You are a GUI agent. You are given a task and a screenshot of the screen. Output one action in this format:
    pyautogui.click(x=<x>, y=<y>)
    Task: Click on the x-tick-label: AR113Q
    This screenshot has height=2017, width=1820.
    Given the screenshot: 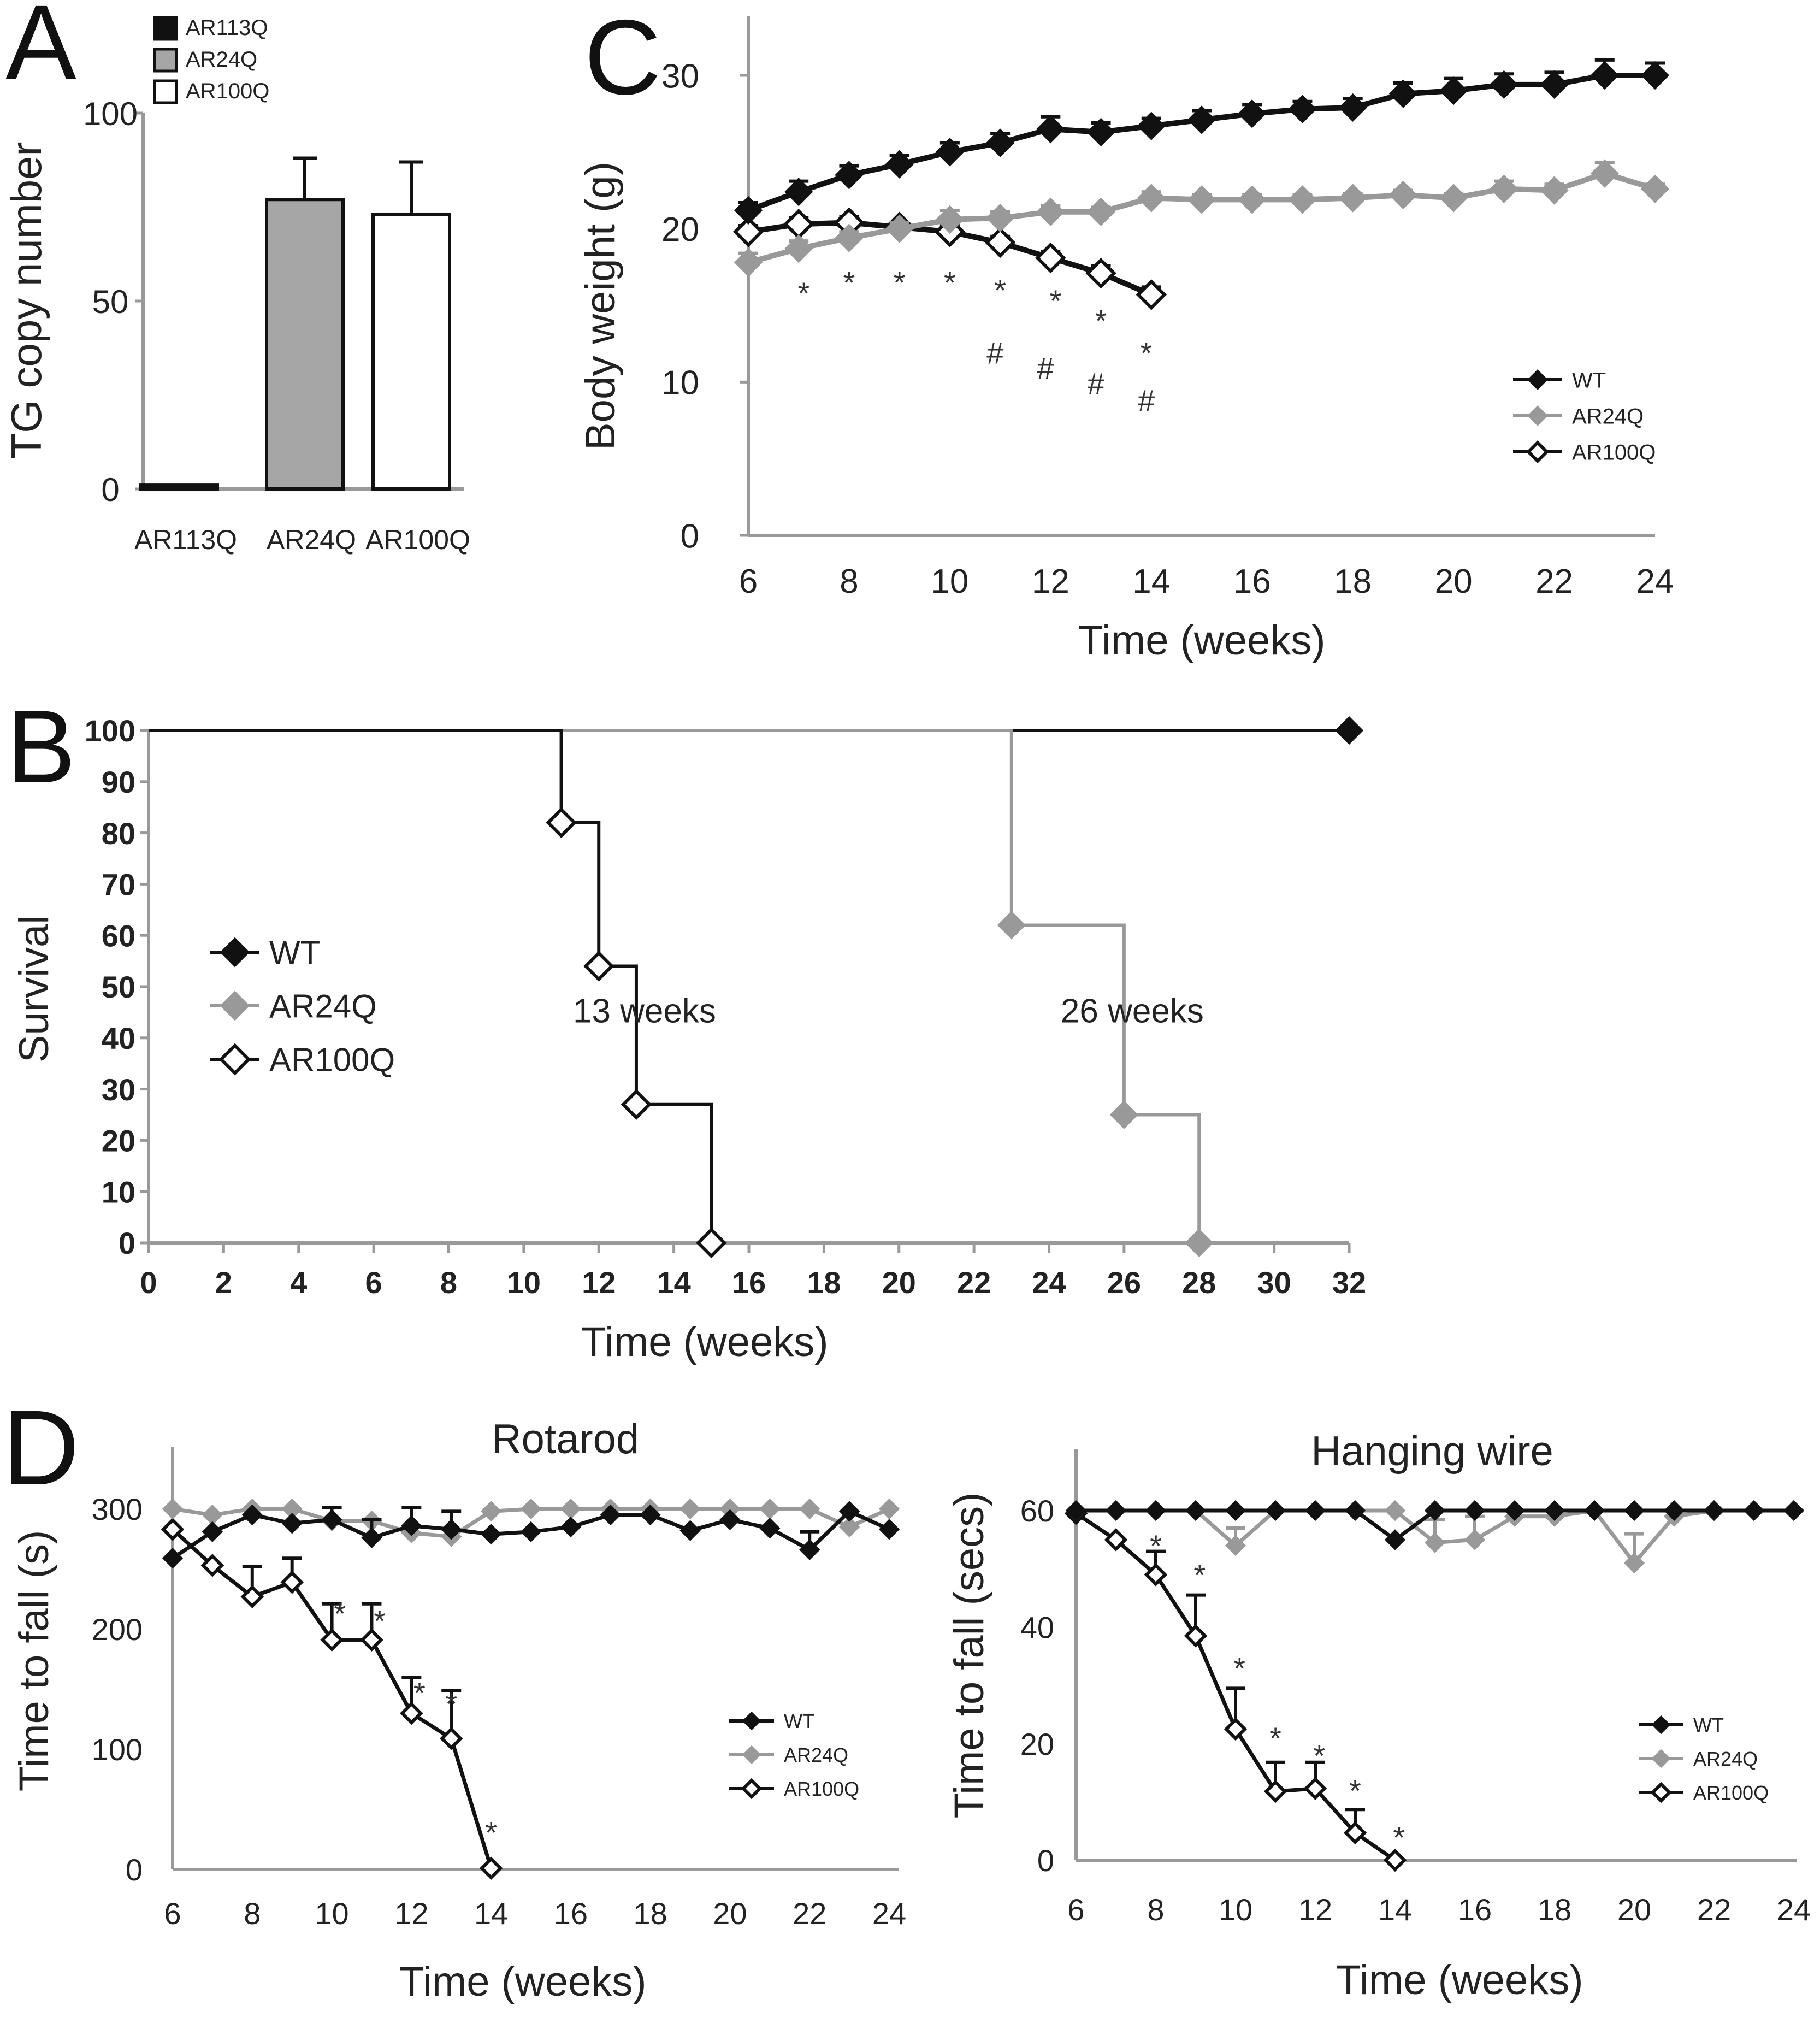 What is the action you would take?
    pyautogui.click(x=185, y=539)
    